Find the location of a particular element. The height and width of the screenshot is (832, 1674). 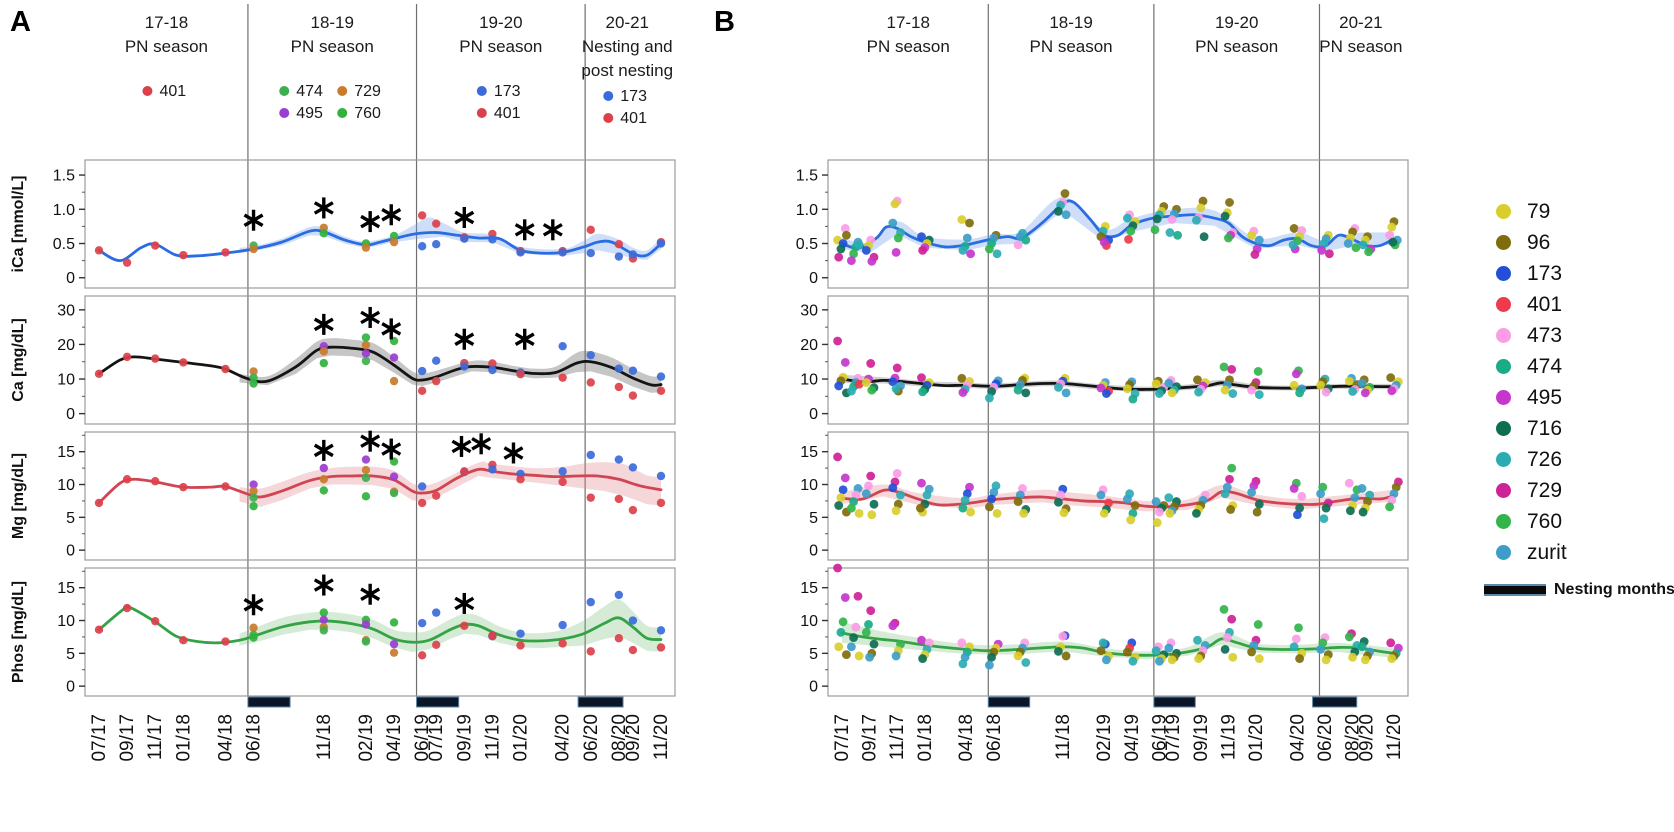

y-tick-label: 5 is located at coordinates (70, 518).